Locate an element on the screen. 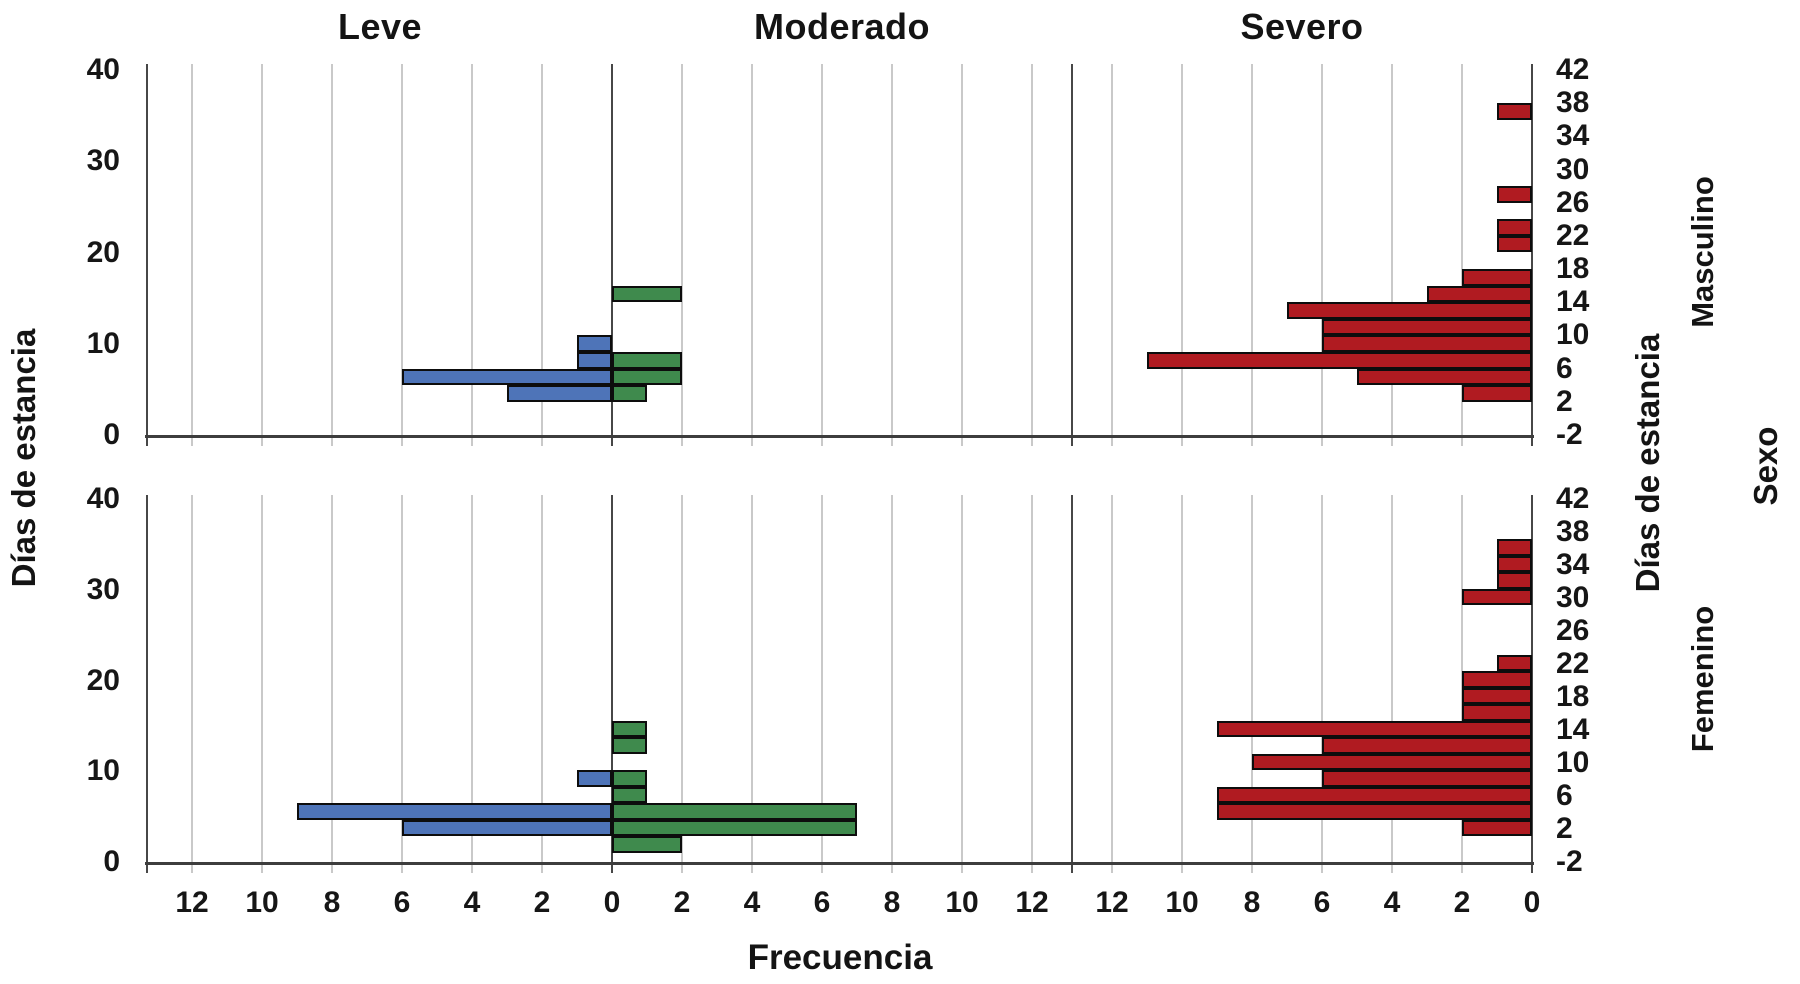  x-tick-label: 4 is located at coordinates (1392, 902).